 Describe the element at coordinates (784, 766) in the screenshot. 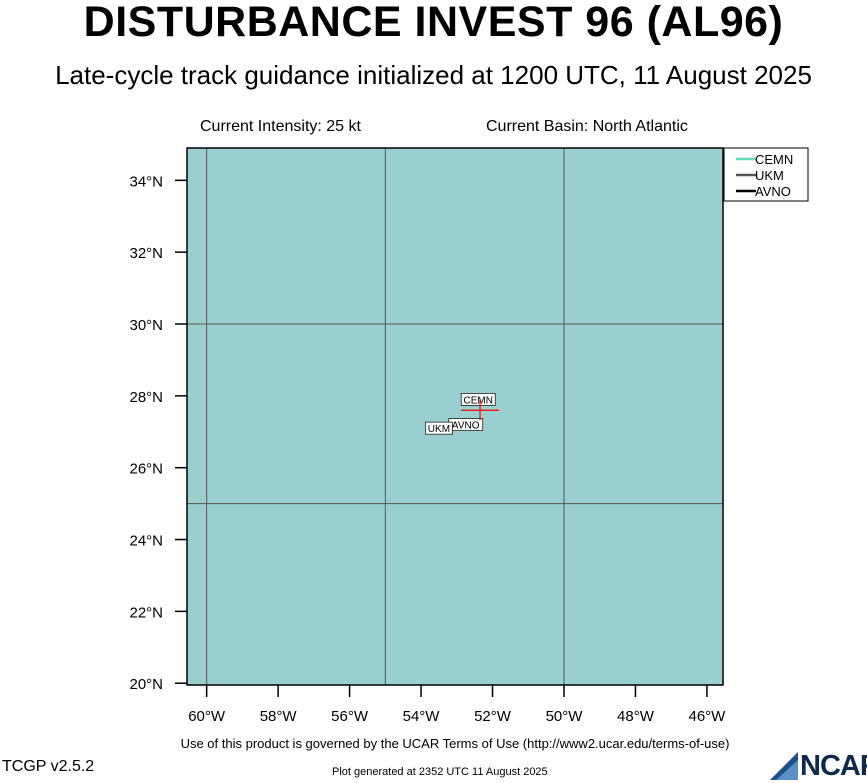

I see `ncar-logo-icon` at that location.